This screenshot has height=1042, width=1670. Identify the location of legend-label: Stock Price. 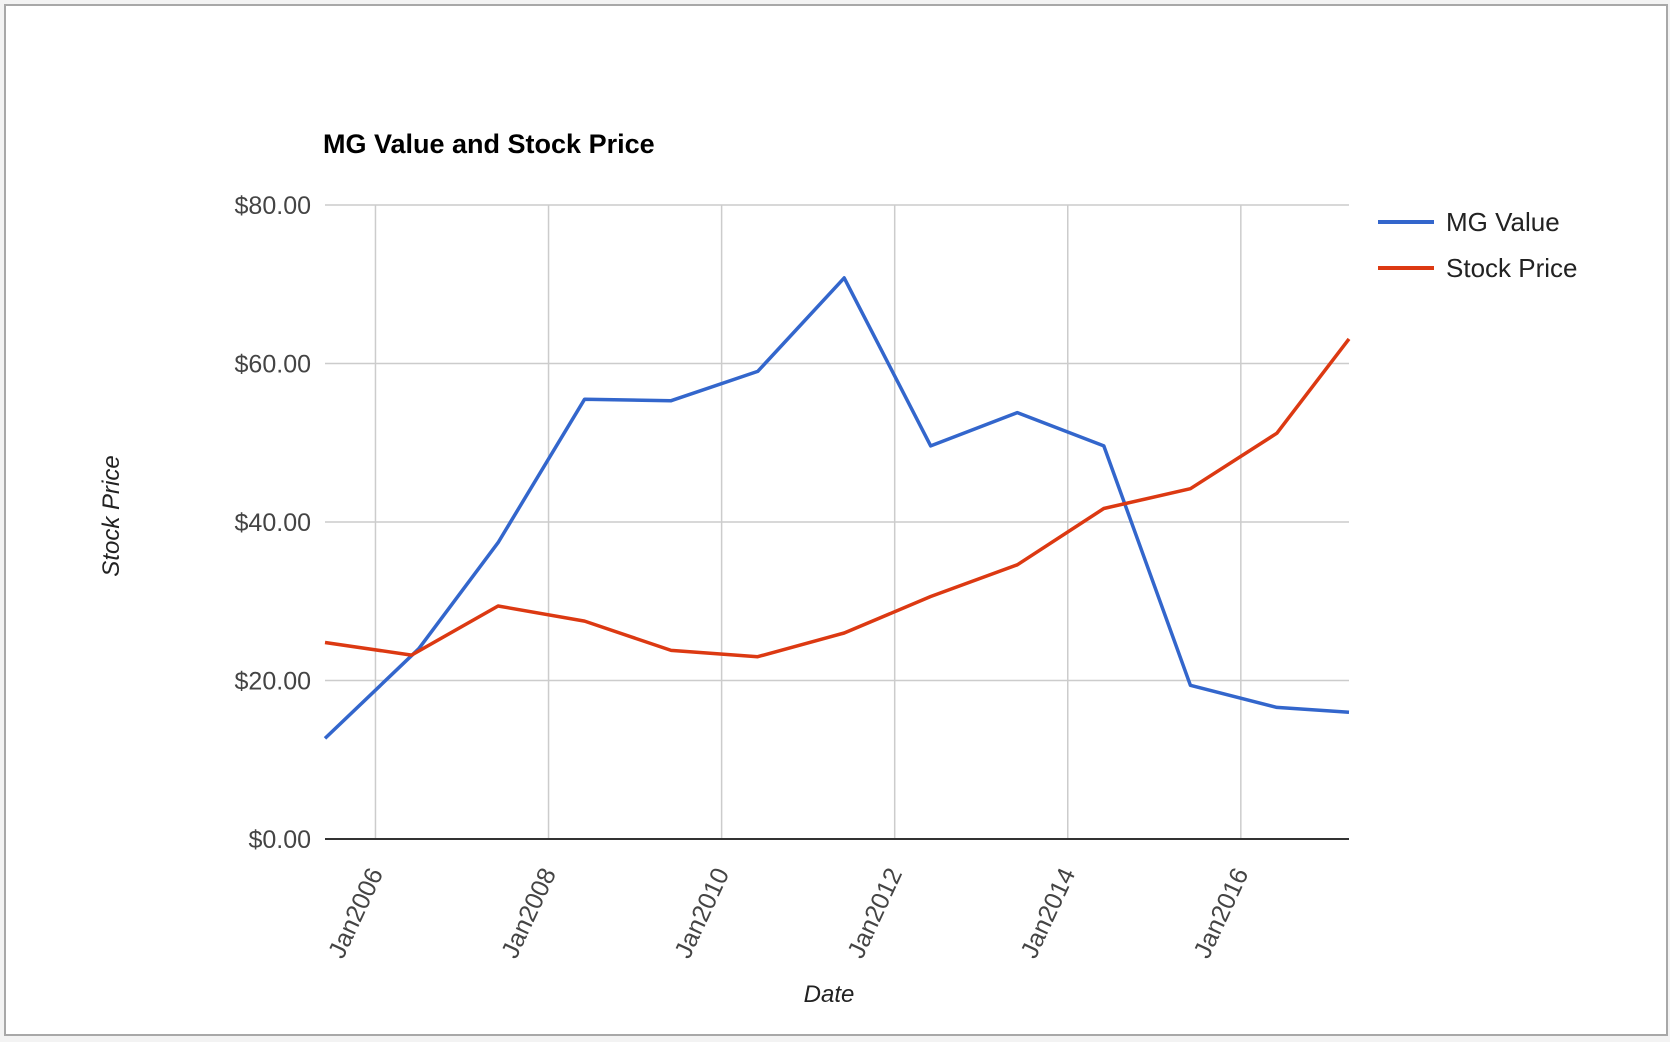
(1512, 268).